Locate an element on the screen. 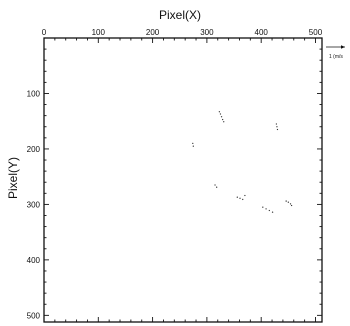 The height and width of the screenshot is (326, 350). x-tick-label: 0 is located at coordinates (44, 32).